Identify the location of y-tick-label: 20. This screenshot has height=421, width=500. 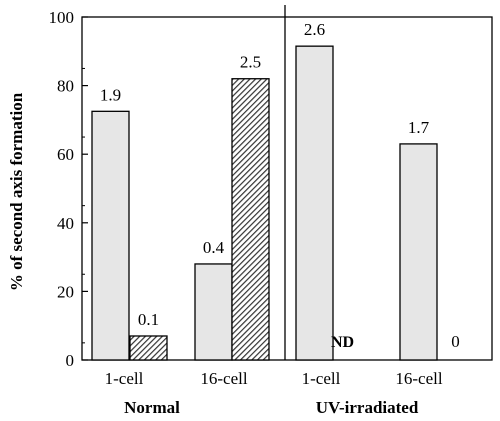
(65, 291).